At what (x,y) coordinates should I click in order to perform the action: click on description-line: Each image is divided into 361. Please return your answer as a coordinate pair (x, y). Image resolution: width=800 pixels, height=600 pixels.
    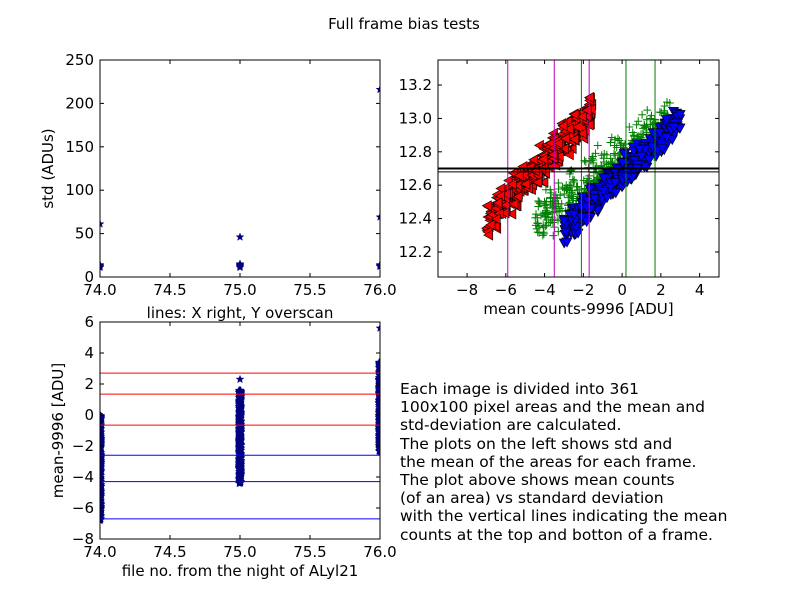
    Looking at the image, I should click on (520, 389).